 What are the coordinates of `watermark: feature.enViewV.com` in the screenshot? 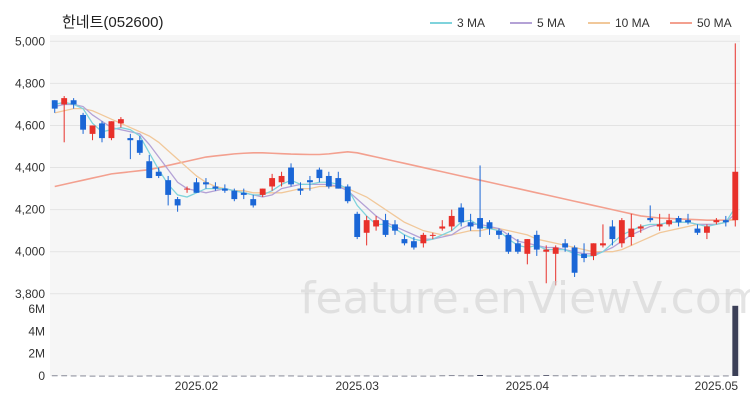 It's located at (525, 298).